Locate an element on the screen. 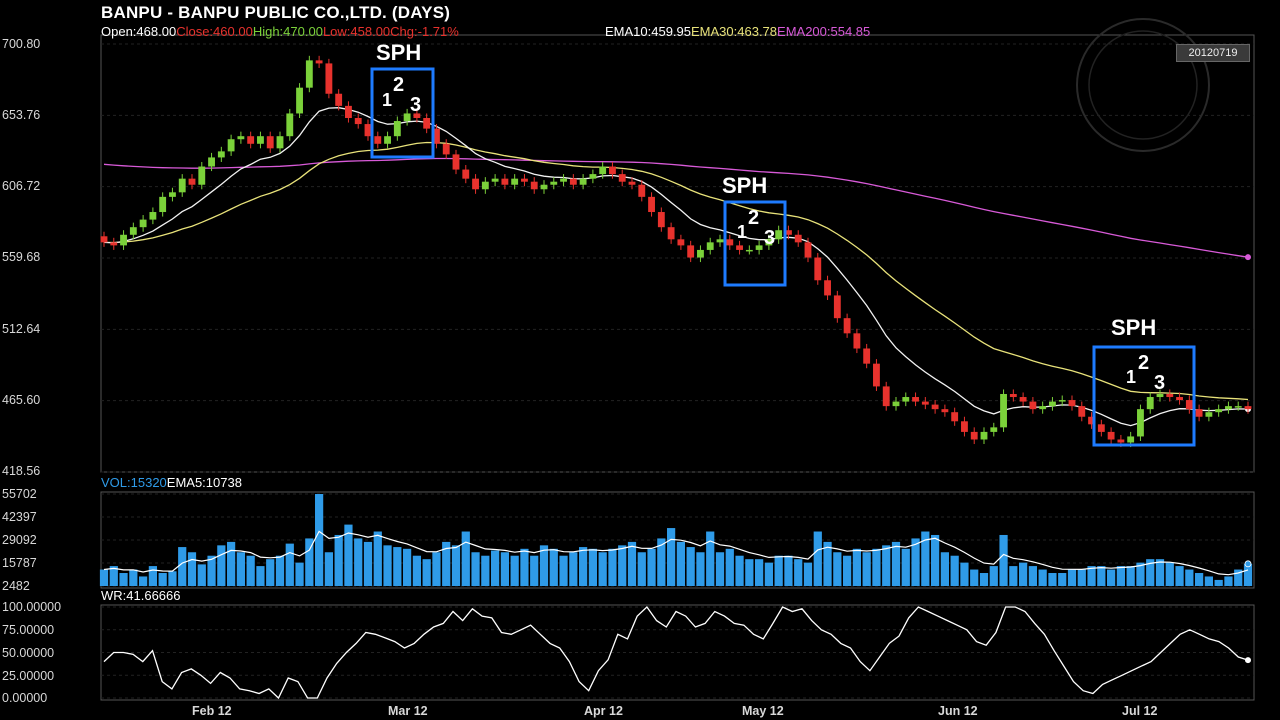 The image size is (1280, 720). volume-tick-label: 55702 is located at coordinates (19, 494).